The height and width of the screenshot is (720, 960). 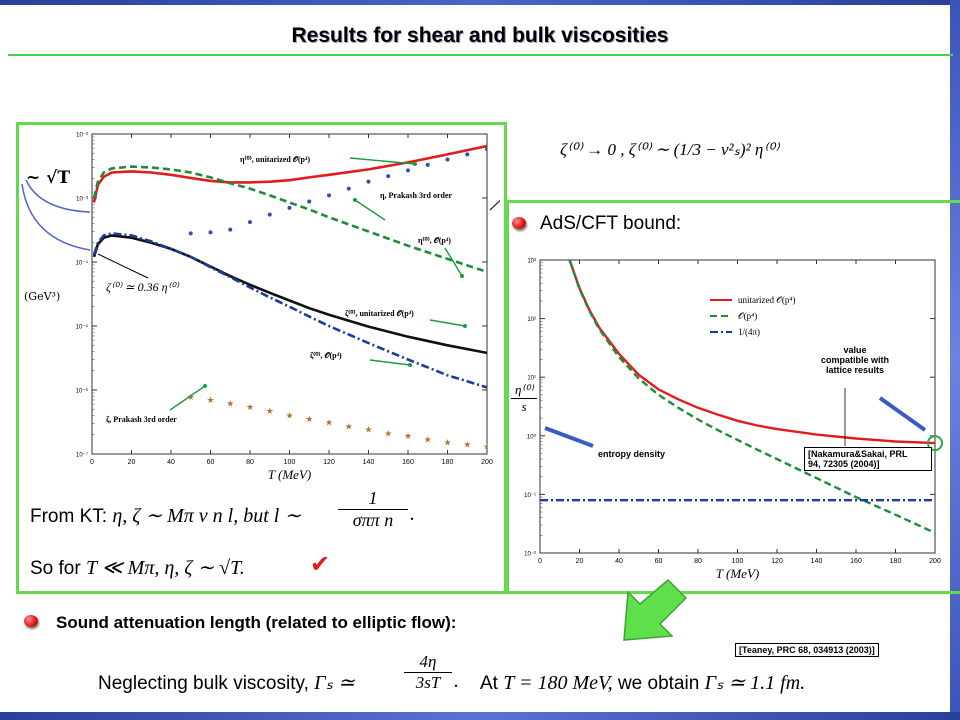 I want to click on top-border, so click(x=480, y=2).